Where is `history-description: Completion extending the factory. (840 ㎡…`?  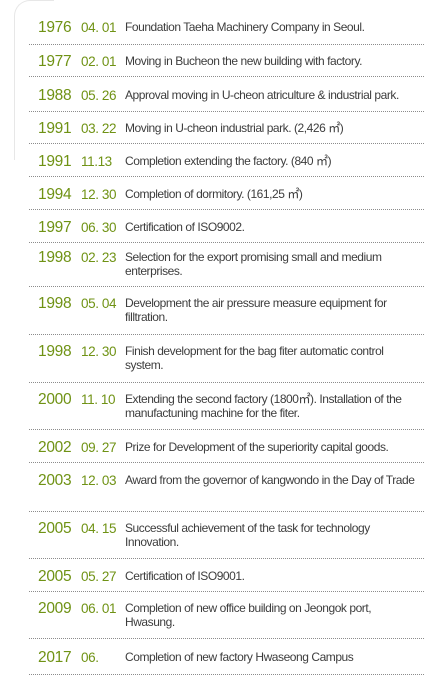
history-description: Completion extending the factory. (840 ㎡… is located at coordinates (228, 161).